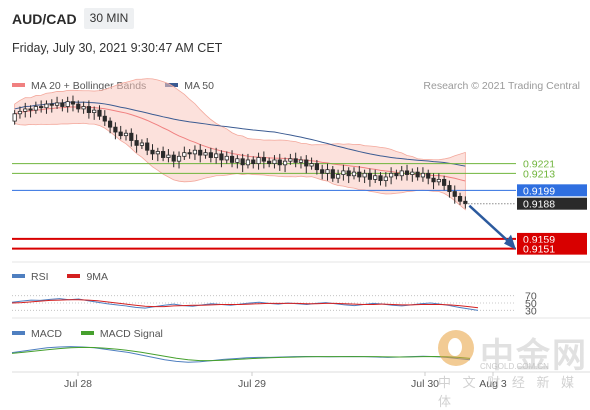  What do you see at coordinates (510, 242) in the screenshot?
I see `forecast-arrowhead` at bounding box center [510, 242].